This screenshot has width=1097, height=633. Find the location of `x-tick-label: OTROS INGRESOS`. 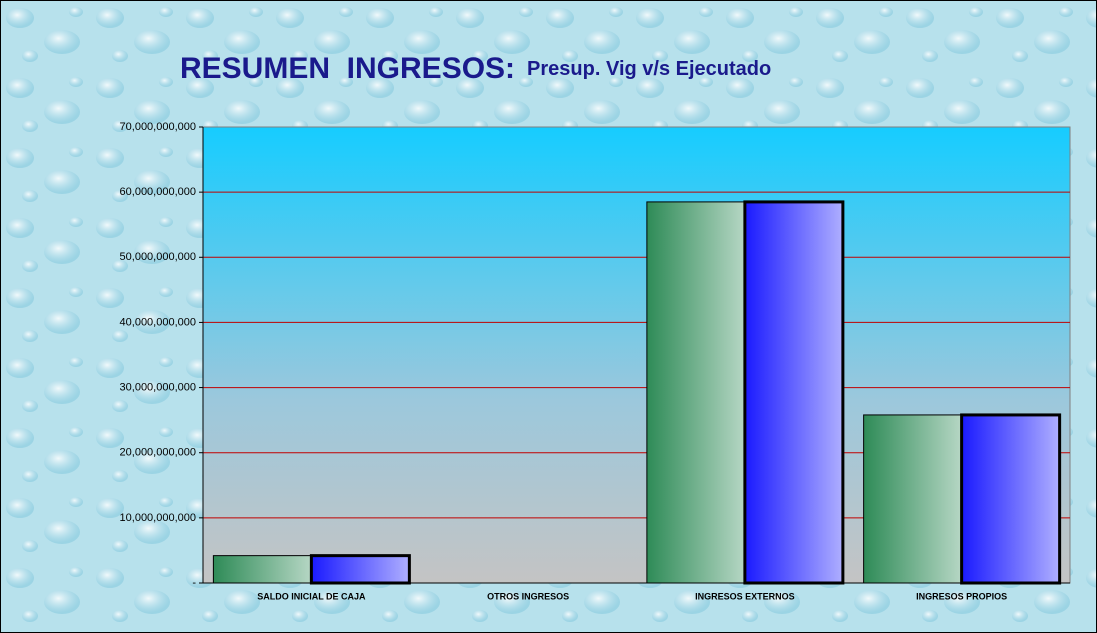

x-tick-label: OTROS INGRESOS is located at coordinates (528, 596).